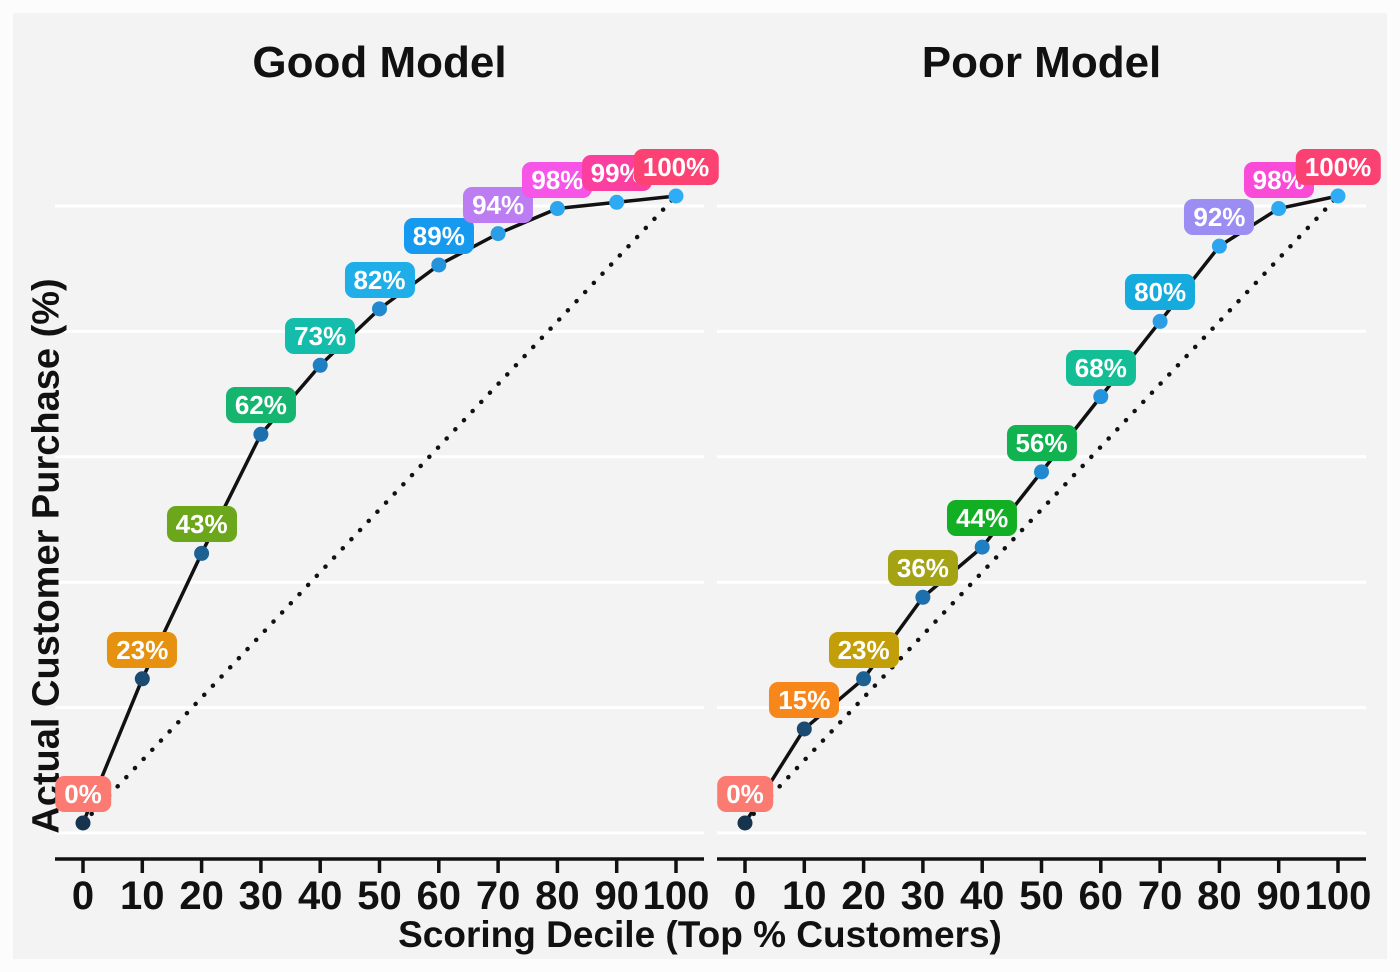 The image size is (1400, 972). I want to click on data-label-badge: 73%, so click(320, 336).